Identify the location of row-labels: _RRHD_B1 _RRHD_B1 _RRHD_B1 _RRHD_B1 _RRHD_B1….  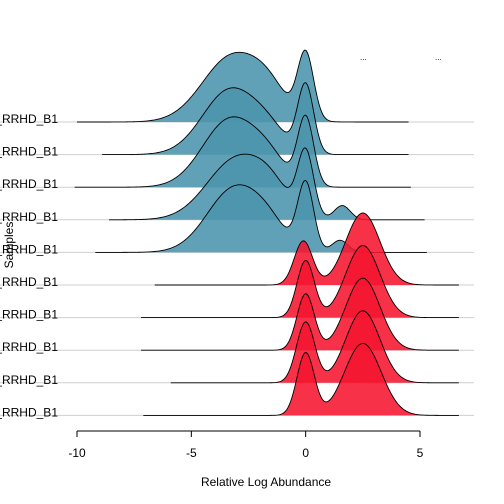
(29, 265).